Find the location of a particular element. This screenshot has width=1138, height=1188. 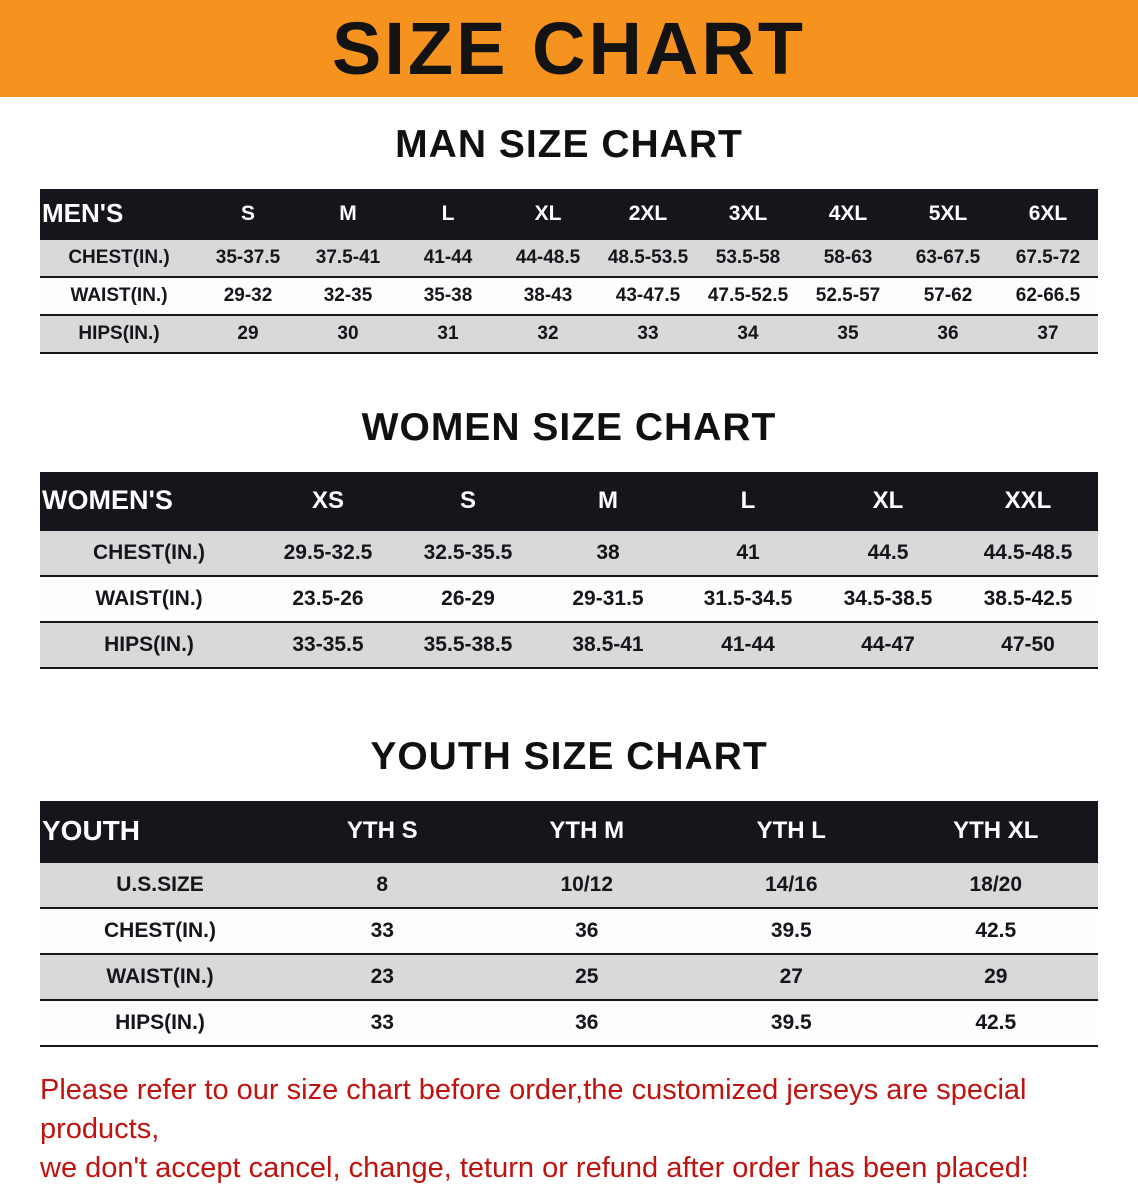

column-header: YTH M is located at coordinates (587, 830).